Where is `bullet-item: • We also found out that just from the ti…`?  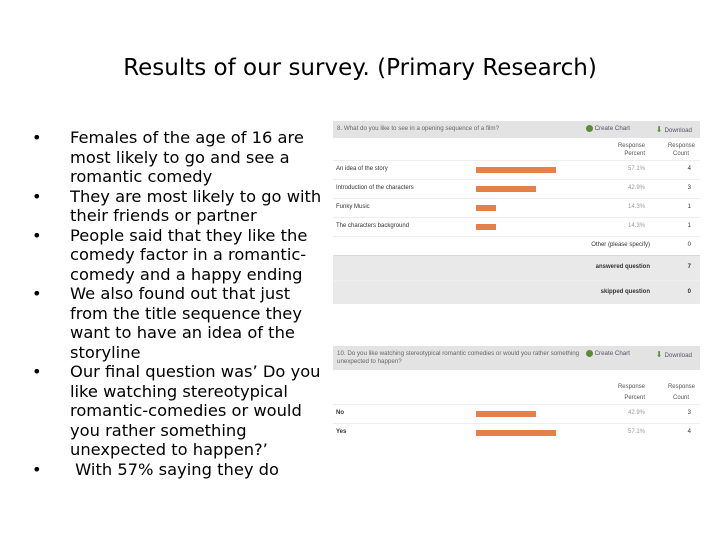
bullet-item: • We also found out that just from the ti… is located at coordinates (181, 323).